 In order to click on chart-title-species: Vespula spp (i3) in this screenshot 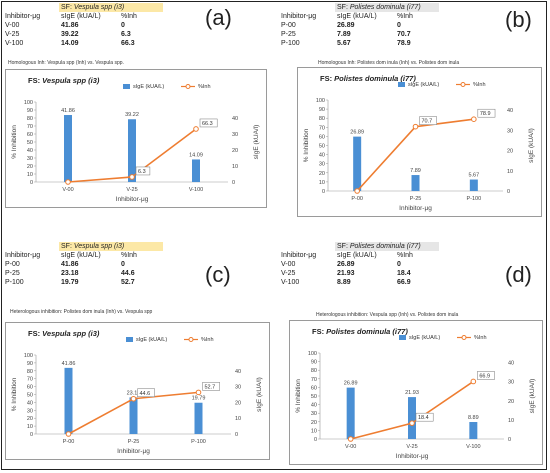, I will do `click(71, 333)`.